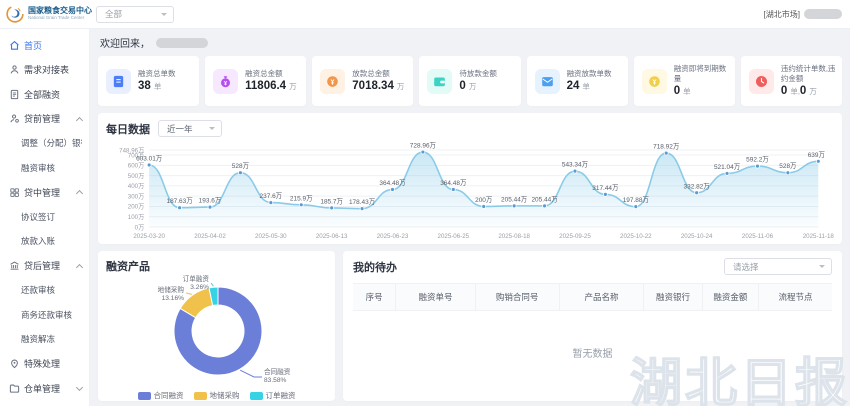  Describe the element at coordinates (778, 266) in the screenshot. I see `todo-filter-select: 请选择` at that location.